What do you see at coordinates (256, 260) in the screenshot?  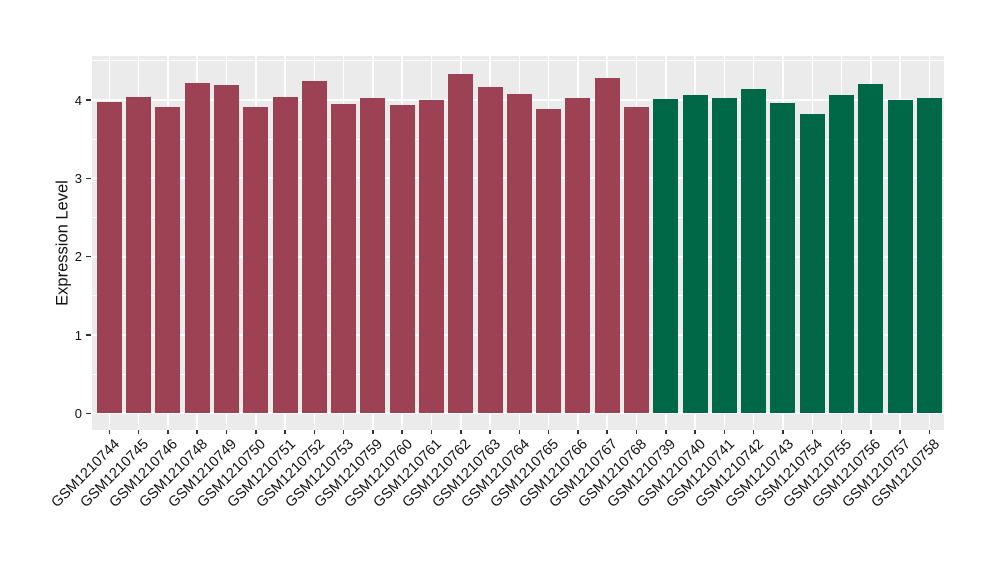 I see `bar-GSM1210750` at bounding box center [256, 260].